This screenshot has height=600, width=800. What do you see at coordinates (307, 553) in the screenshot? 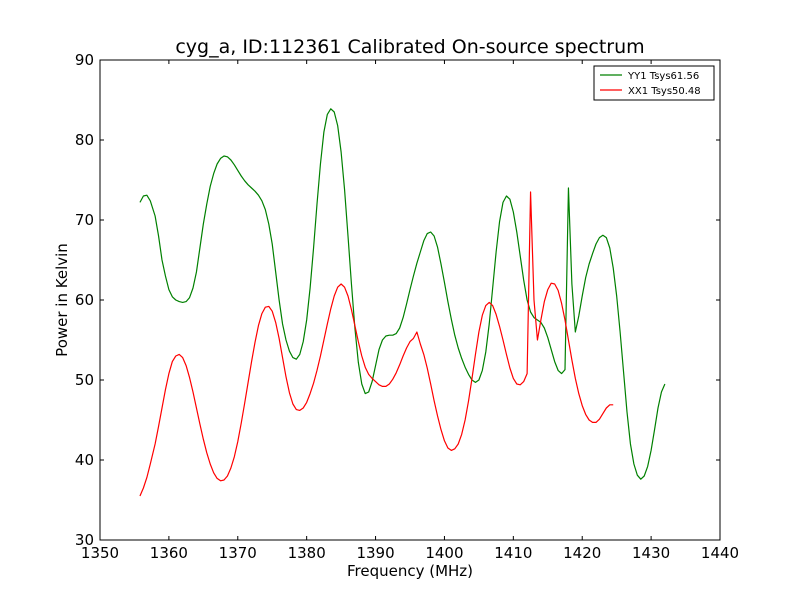
I see `x-tick-label: 1380` at bounding box center [307, 553].